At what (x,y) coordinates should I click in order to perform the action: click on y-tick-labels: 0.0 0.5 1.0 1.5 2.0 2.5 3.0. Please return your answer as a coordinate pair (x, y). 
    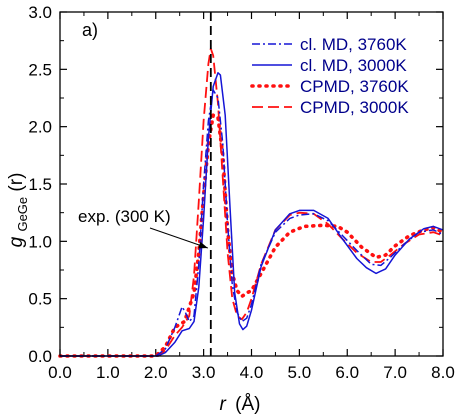
    Looking at the image, I should click on (40, 184).